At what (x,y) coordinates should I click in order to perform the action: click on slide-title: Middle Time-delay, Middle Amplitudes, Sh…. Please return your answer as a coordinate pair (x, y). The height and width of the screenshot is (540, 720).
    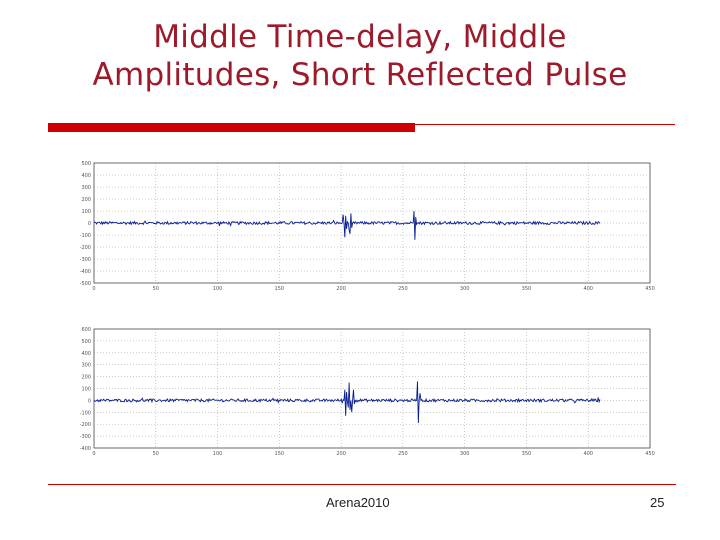
    Looking at the image, I should click on (360, 56).